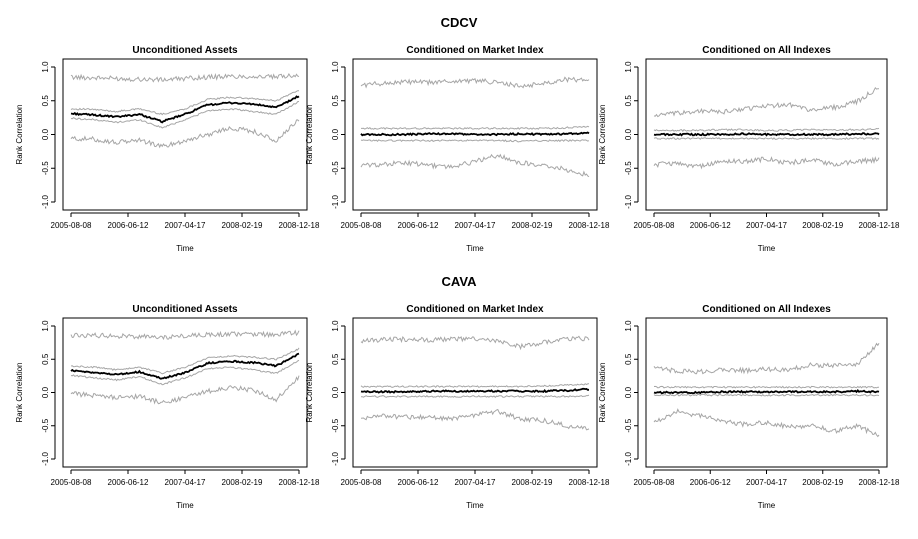 The width and height of the screenshot is (918, 539). Describe the element at coordinates (460, 281) in the screenshot. I see `row-title-cava: CAVA` at that location.